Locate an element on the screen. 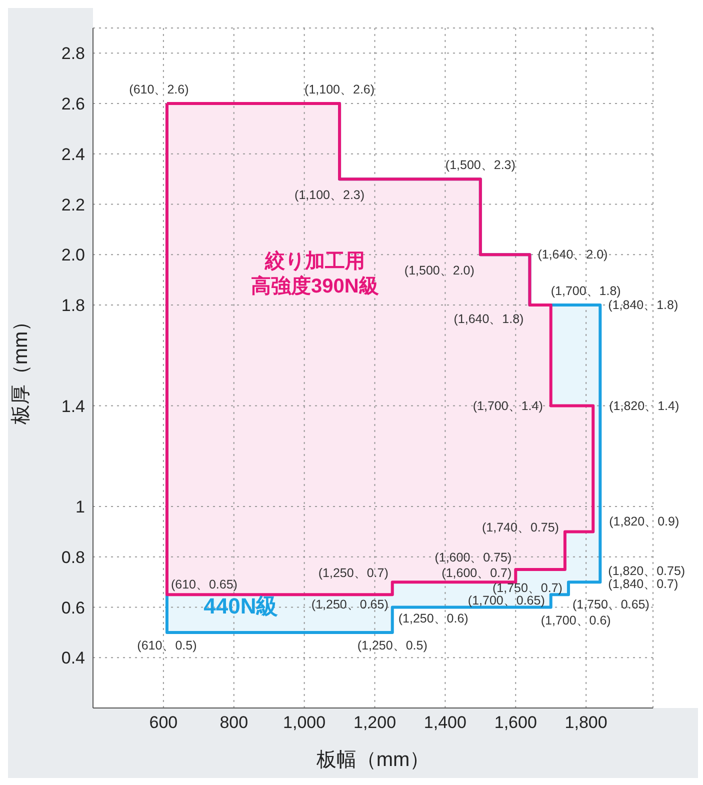 Image resolution: width=703 pixels, height=785 pixels. annotation: (1,750、0.65) is located at coordinates (611, 605).